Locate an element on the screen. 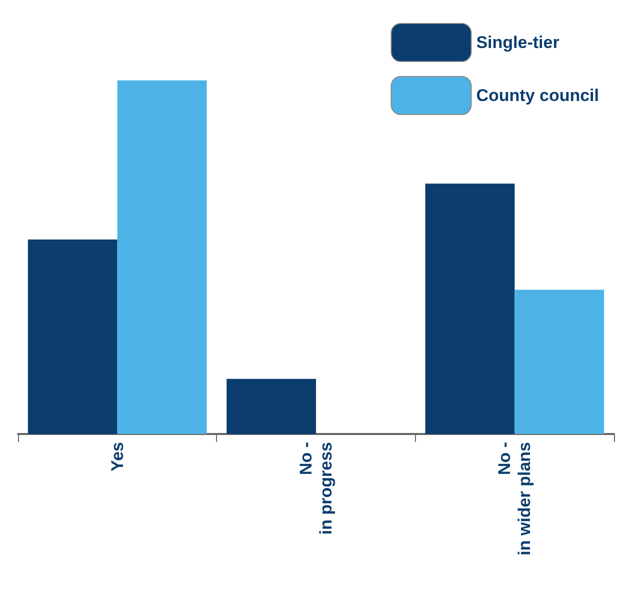 Image resolution: width=642 pixels, height=612 pixels. legend-label: Single-tier is located at coordinates (518, 42).